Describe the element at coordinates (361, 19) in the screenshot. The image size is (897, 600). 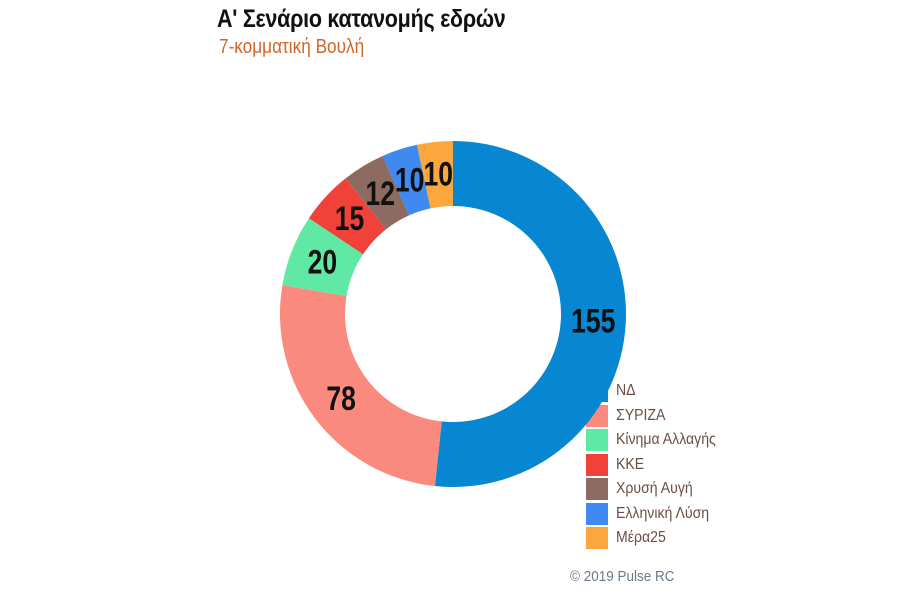
I see `chart-title: Α' Σενάριο κατανομής εδρών` at that location.